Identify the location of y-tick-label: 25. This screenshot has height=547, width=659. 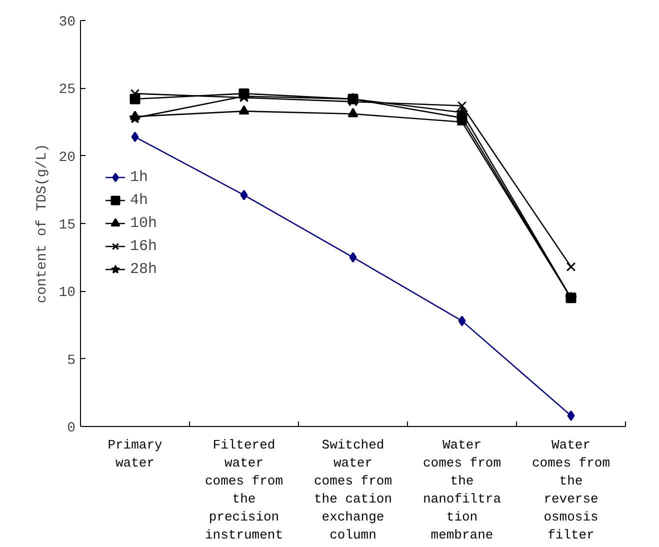
(67, 90).